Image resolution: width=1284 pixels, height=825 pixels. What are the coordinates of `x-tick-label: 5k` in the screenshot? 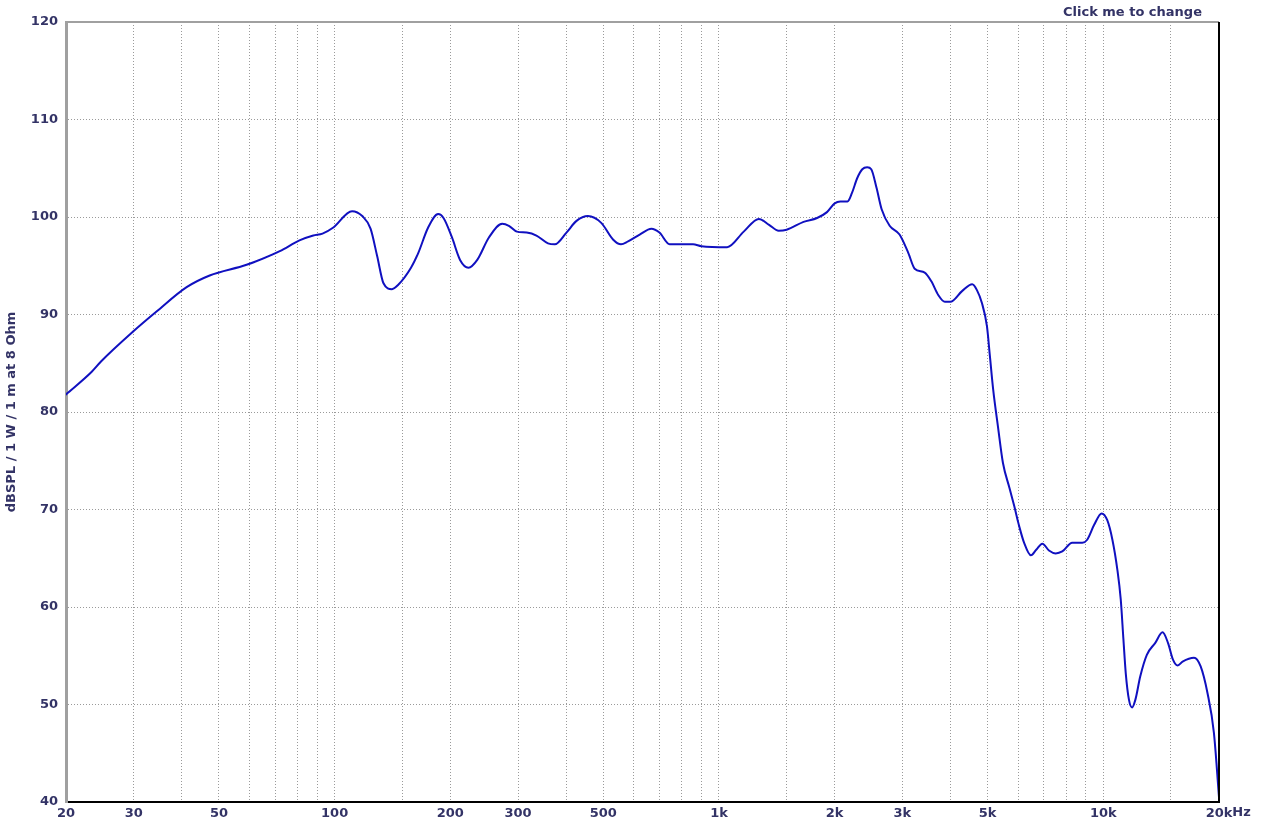 It's located at (987, 813).